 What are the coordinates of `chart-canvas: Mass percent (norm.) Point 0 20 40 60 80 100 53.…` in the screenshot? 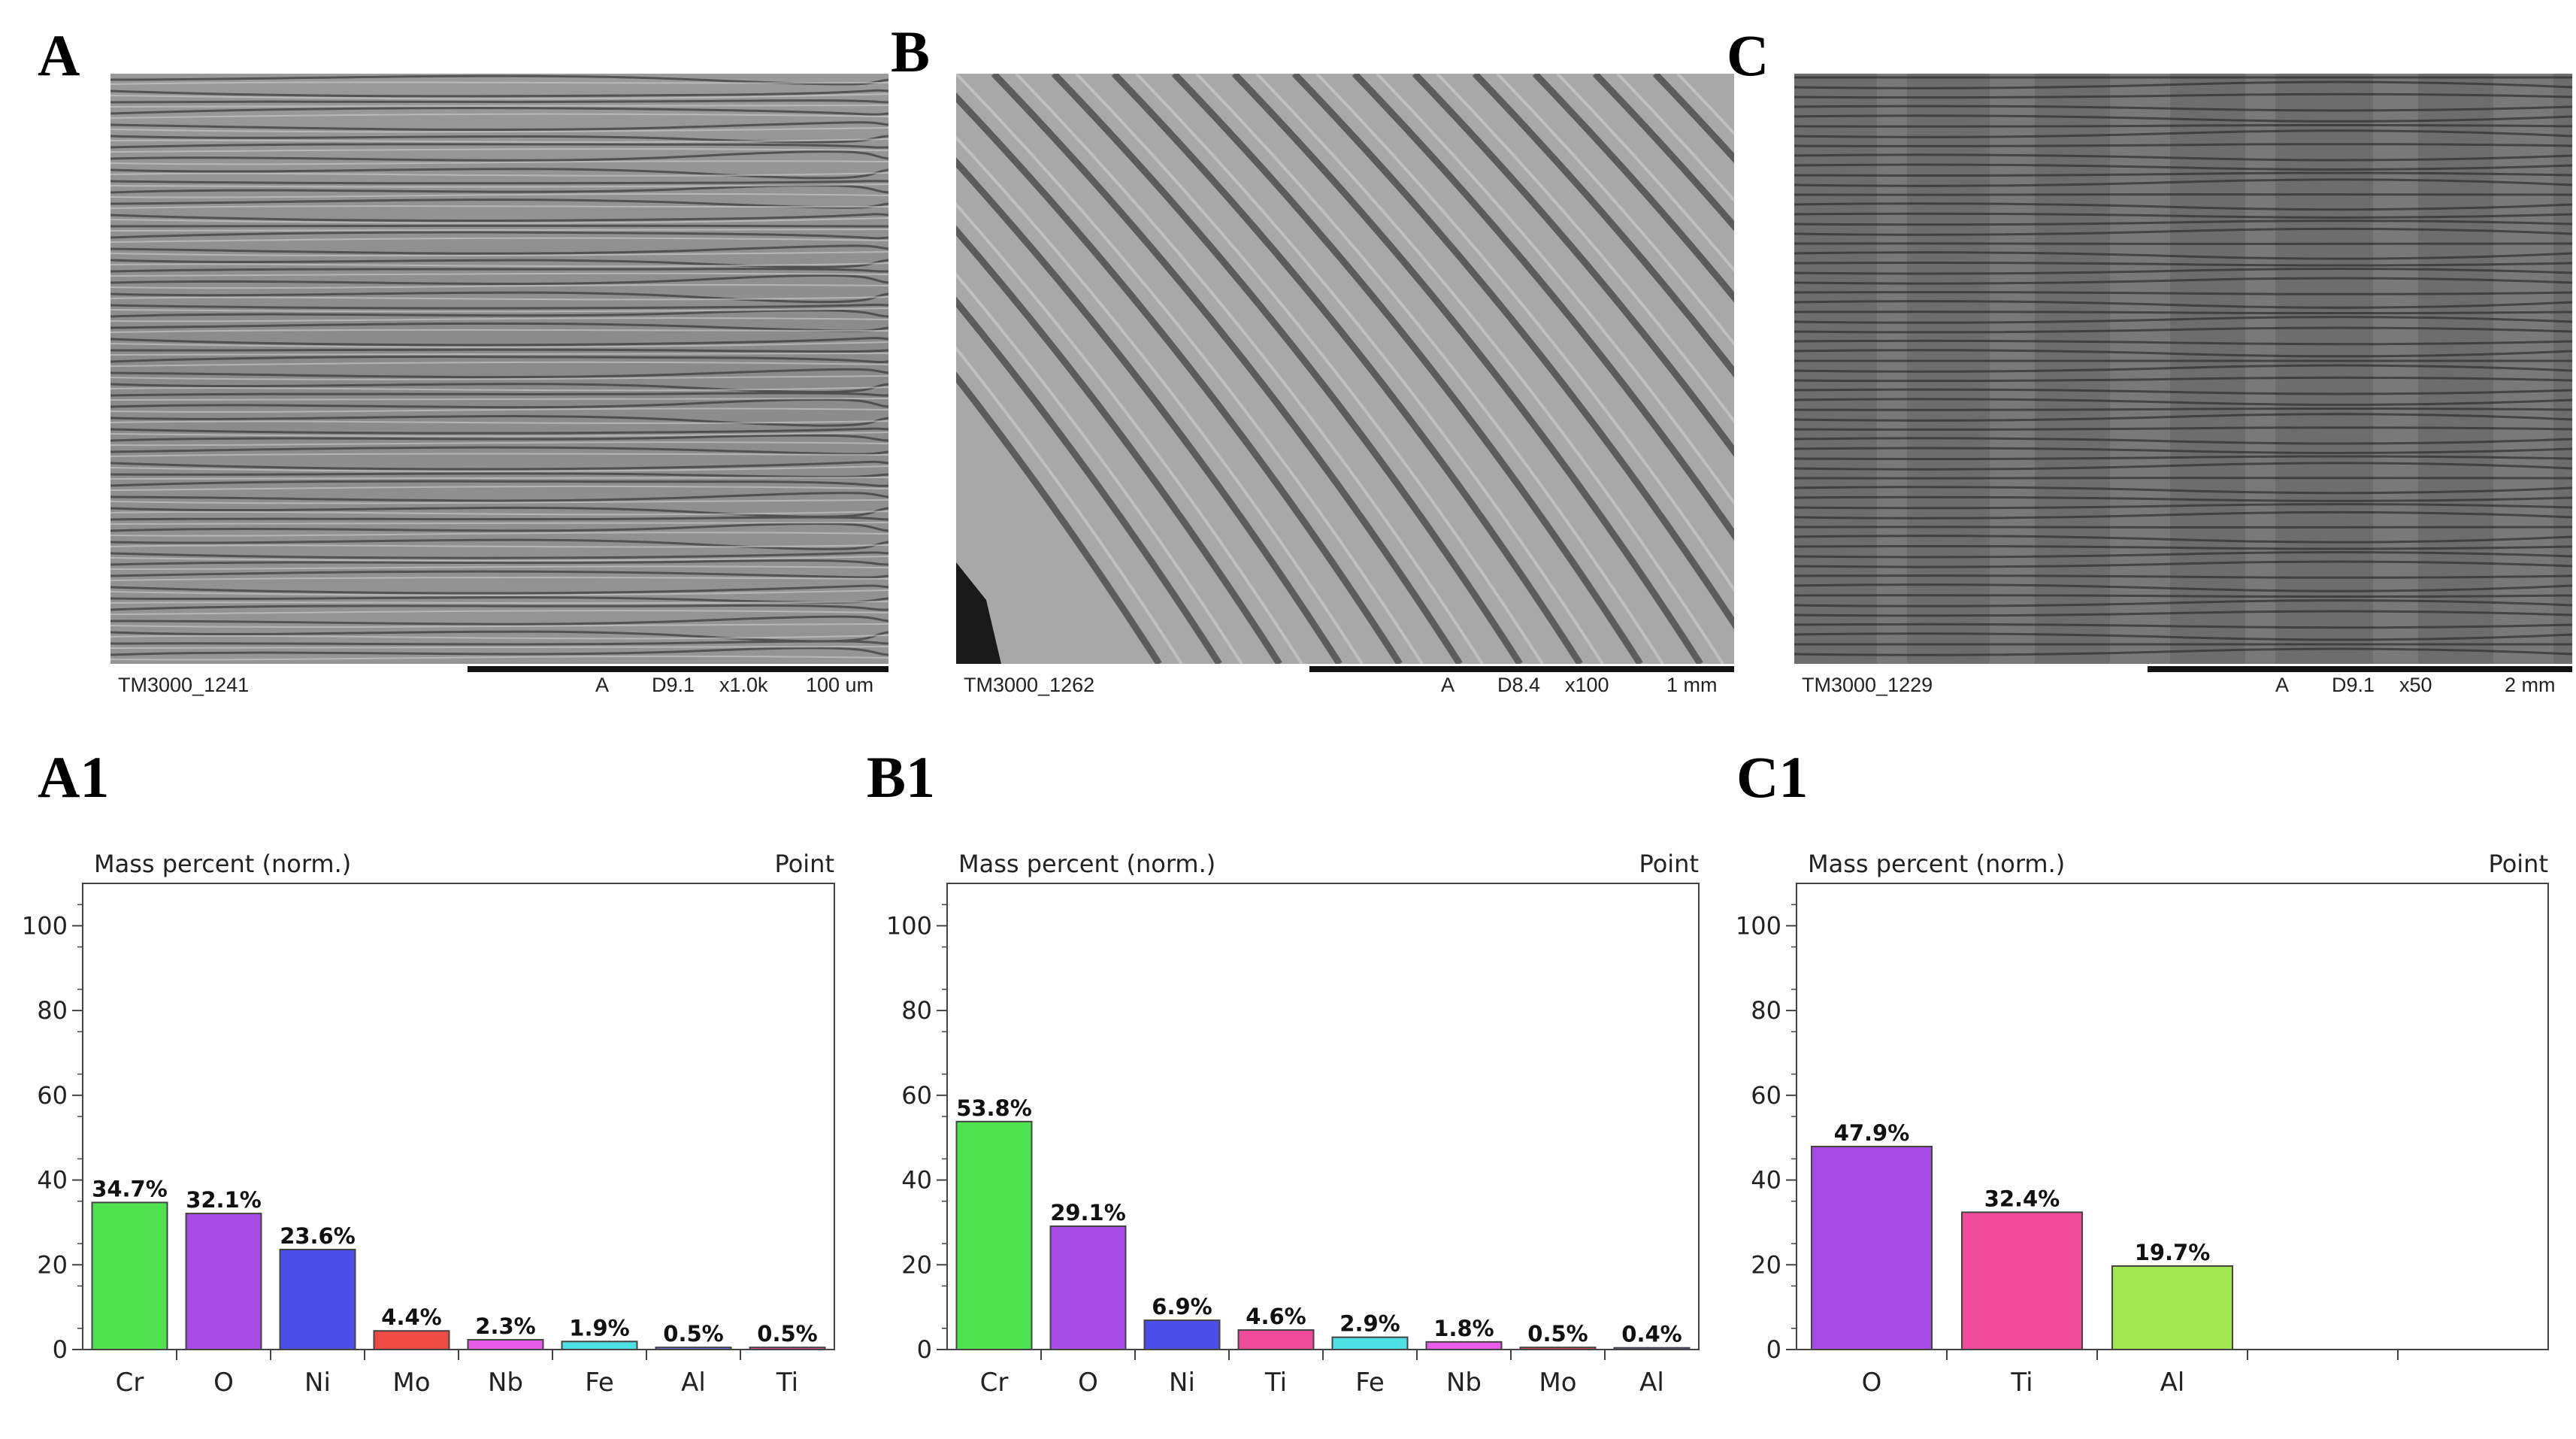 It's located at (1293, 1124).